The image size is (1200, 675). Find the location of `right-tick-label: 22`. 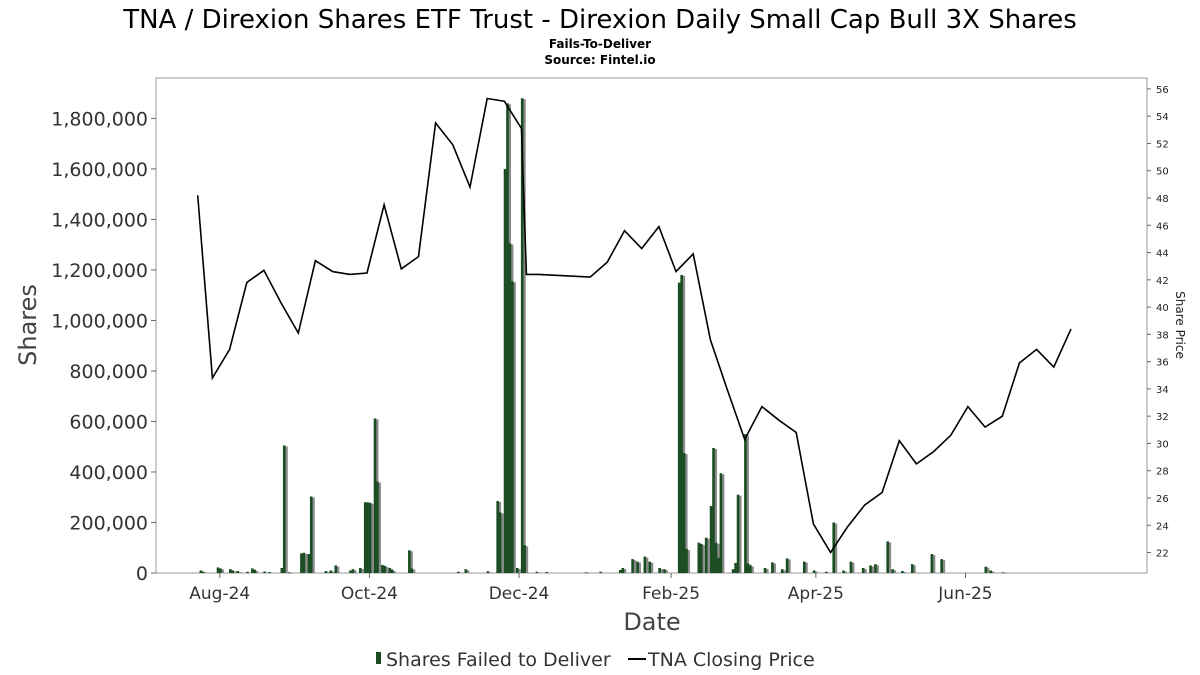

right-tick-label: 22 is located at coordinates (1162, 554).